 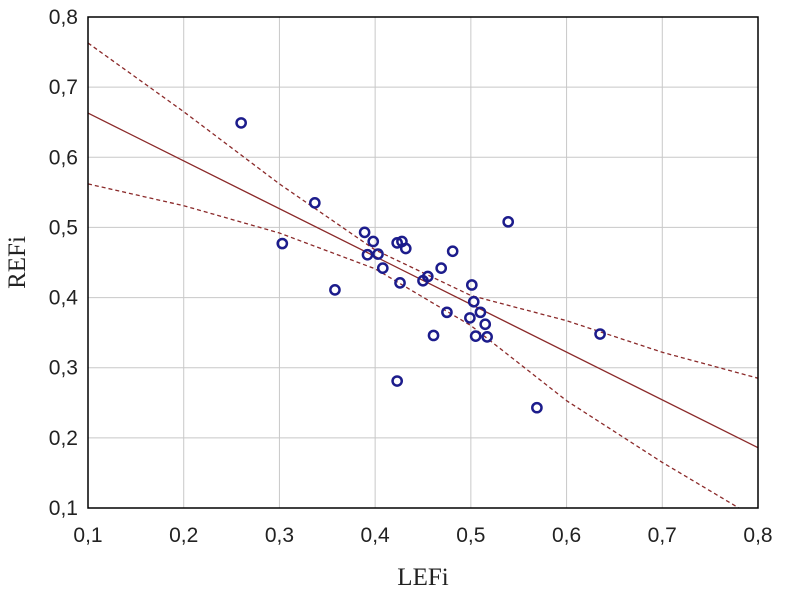 I want to click on x-axis-title: LEFi, so click(x=422, y=577).